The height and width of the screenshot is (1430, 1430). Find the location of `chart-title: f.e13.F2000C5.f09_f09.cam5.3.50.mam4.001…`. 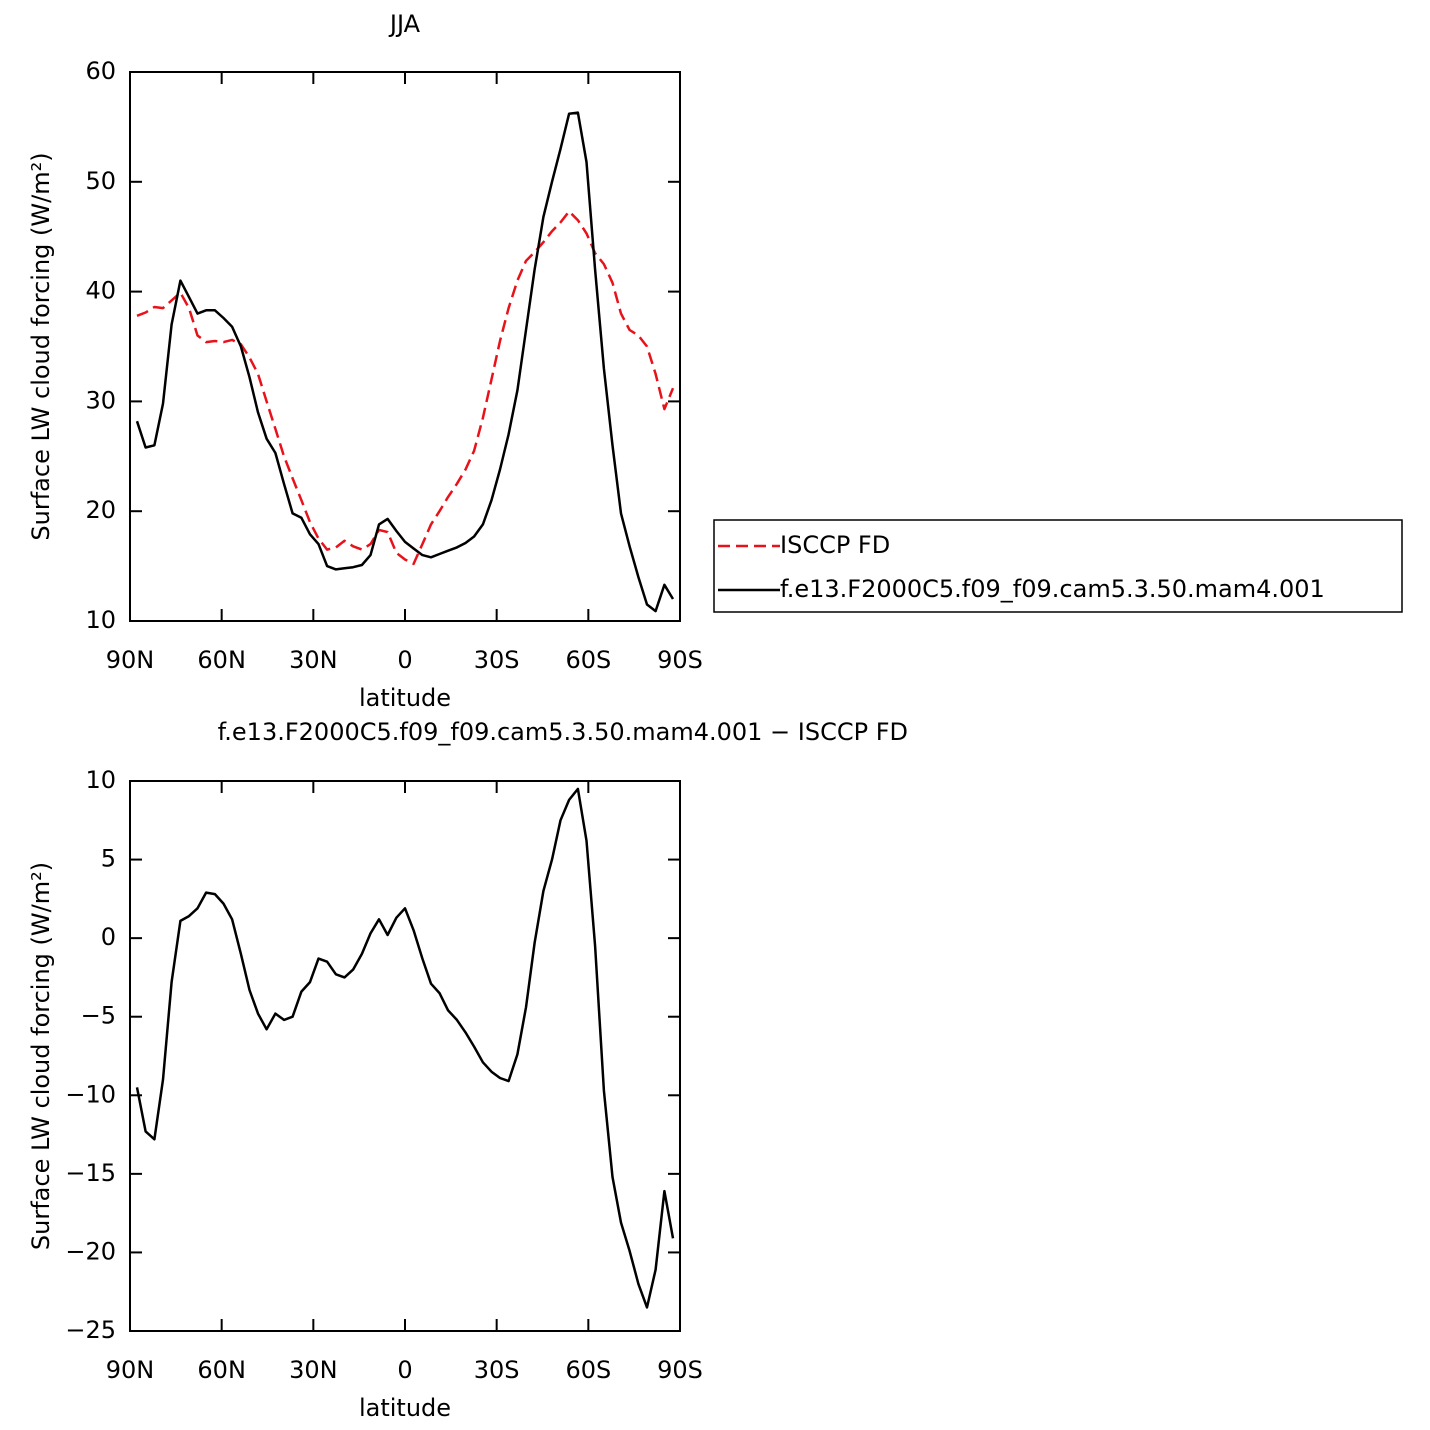

chart-title: f.e13.F2000C5.f09_f09.cam5.3.50.mam4.001… is located at coordinates (563, 732).